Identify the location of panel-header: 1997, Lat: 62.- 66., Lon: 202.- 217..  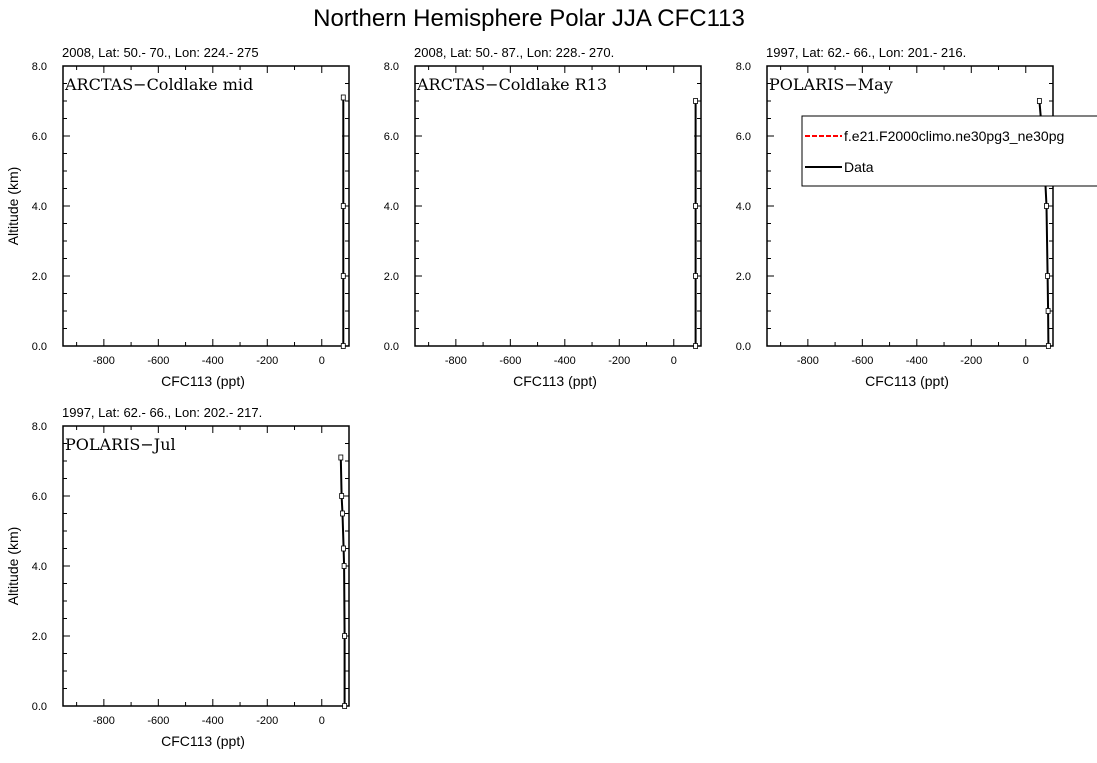
(162, 412).